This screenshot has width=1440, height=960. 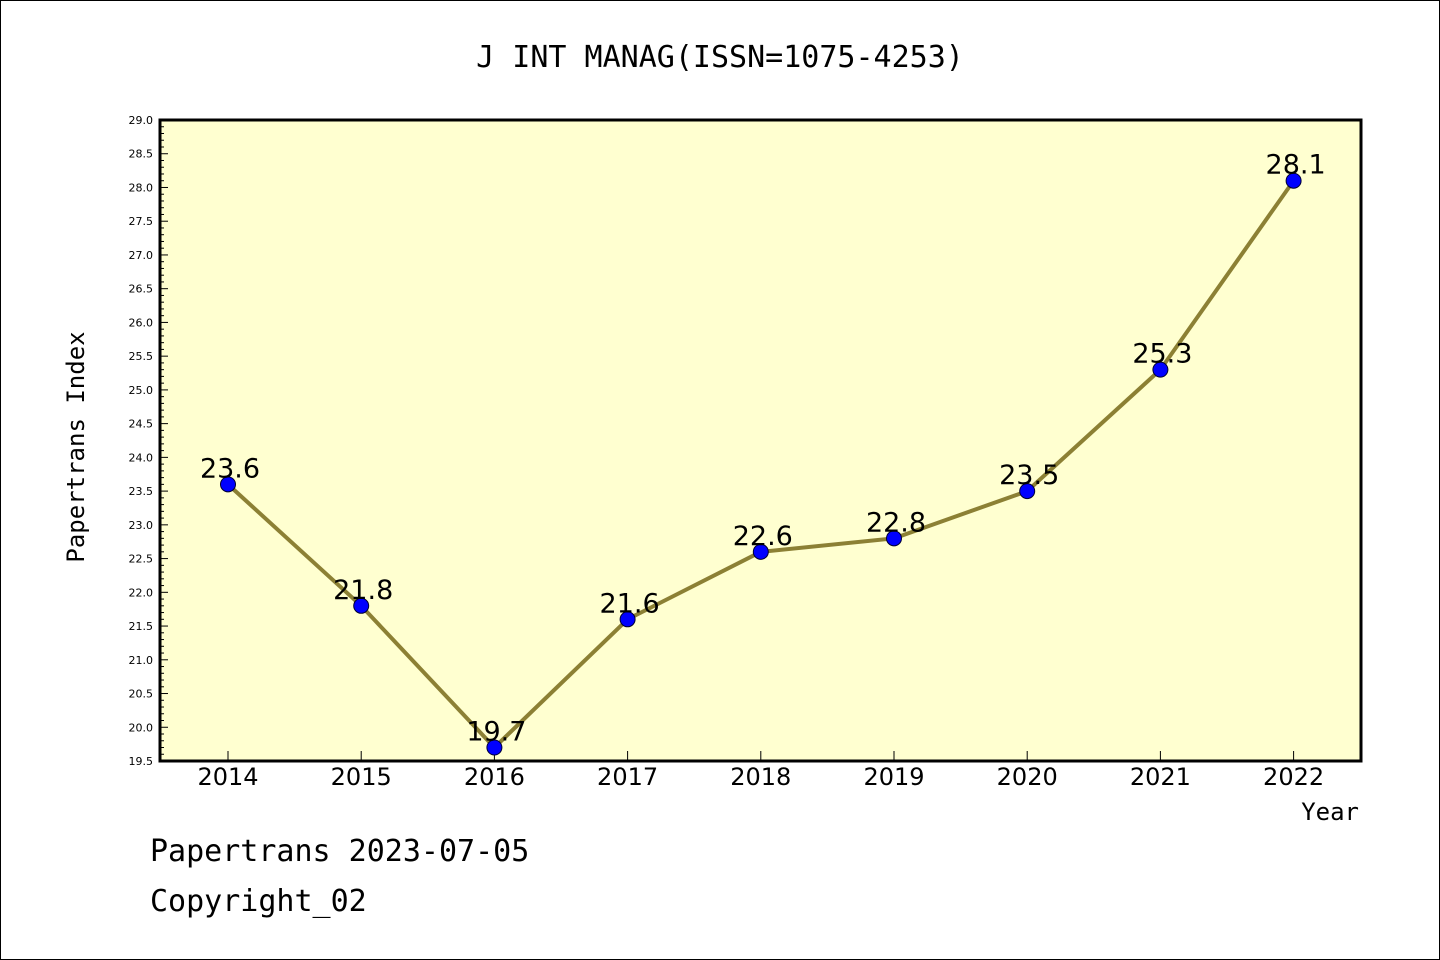 I want to click on x-tick-label: 2015, so click(x=361, y=777).